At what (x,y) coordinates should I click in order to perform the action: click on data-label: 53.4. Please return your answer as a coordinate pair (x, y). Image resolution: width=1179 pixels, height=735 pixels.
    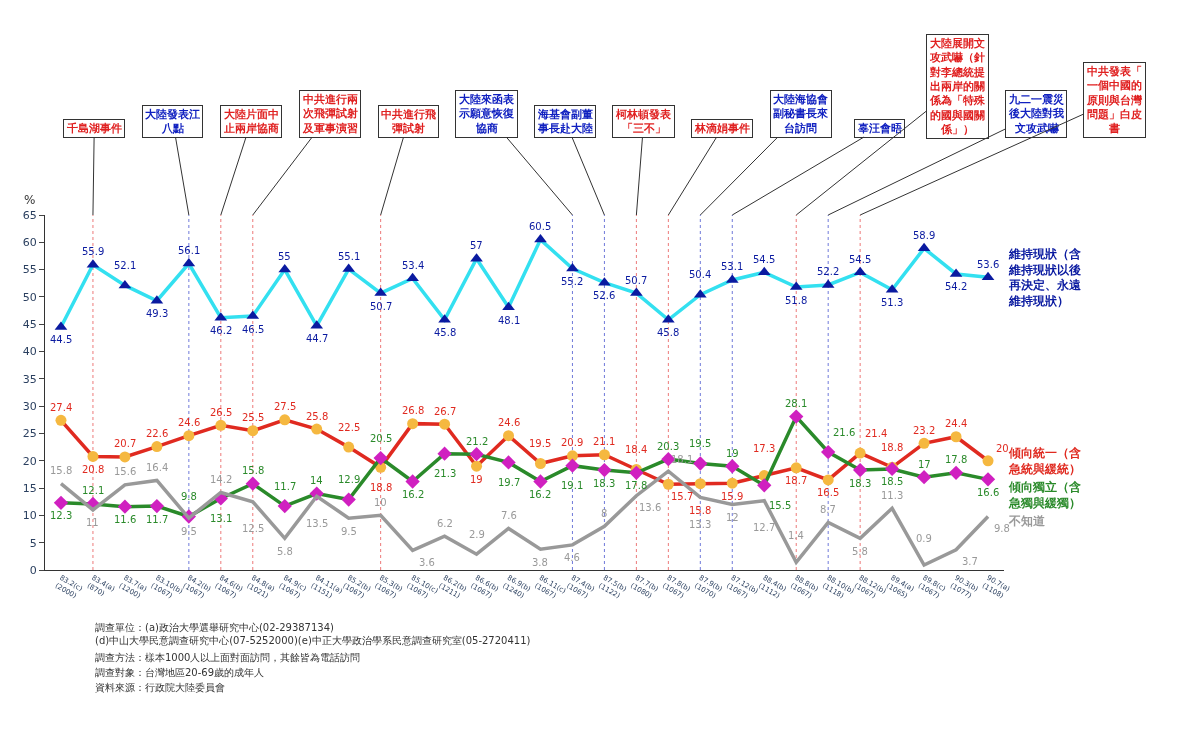
    Looking at the image, I should click on (413, 265).